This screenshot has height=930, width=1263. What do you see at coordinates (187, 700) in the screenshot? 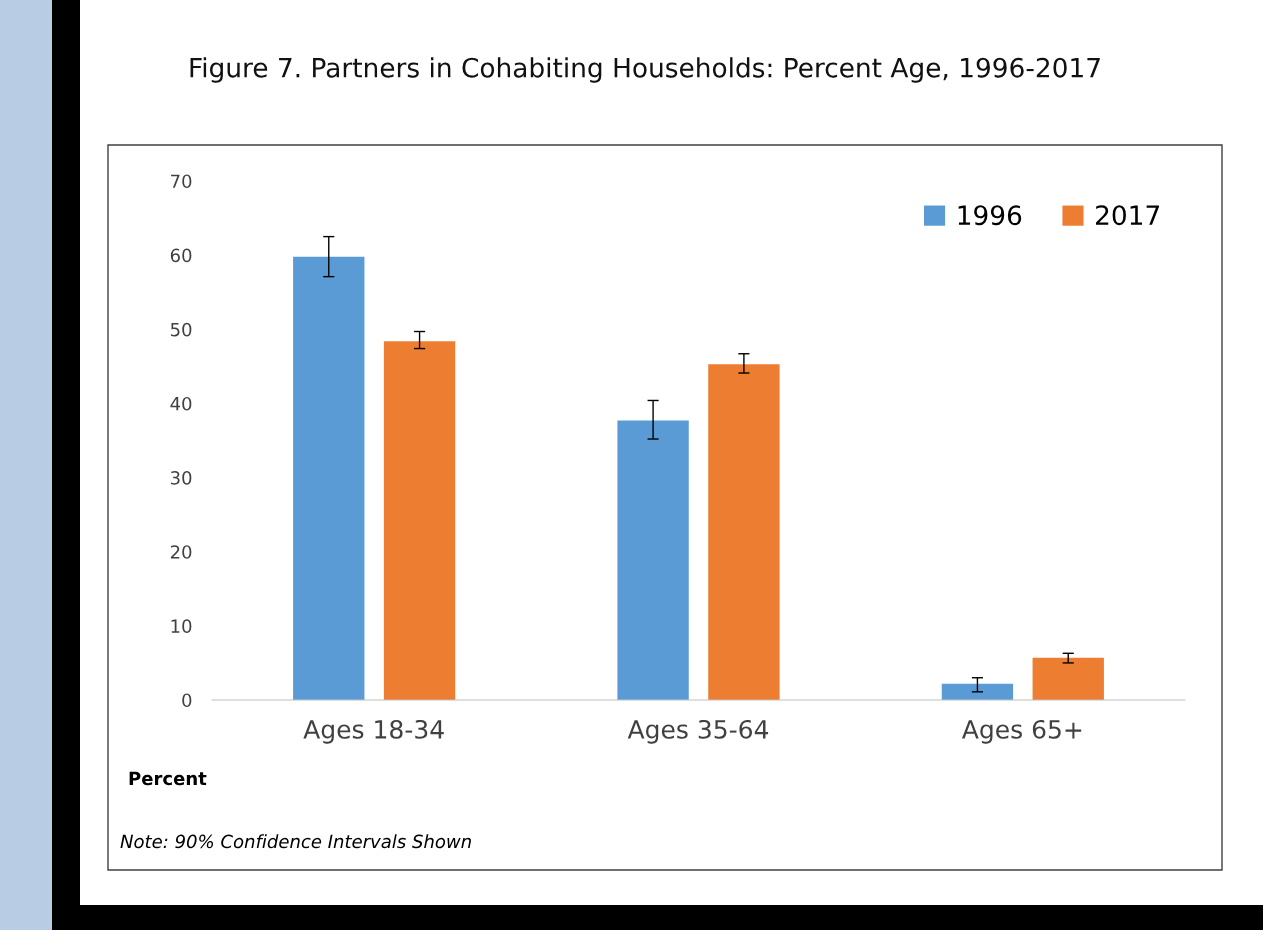
I see `y-tick-label: 0` at bounding box center [187, 700].